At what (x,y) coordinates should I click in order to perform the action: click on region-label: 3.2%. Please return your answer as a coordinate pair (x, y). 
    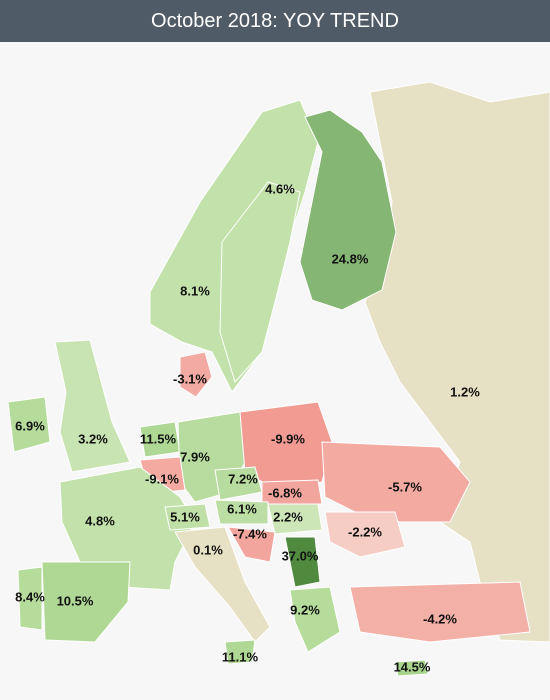
    Looking at the image, I should click on (93, 438).